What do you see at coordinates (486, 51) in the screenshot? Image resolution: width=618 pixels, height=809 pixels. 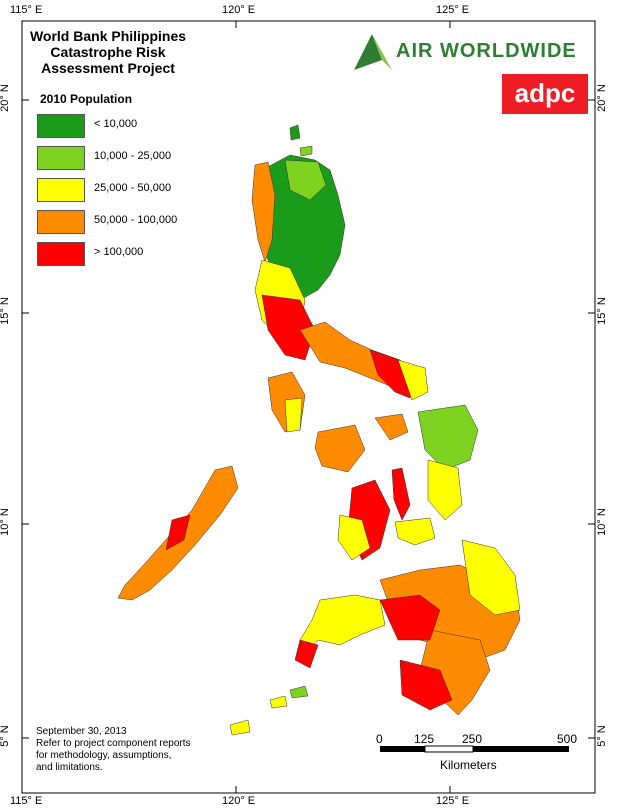 I see `air-logo-text: AIR WORLDWIDE` at bounding box center [486, 51].